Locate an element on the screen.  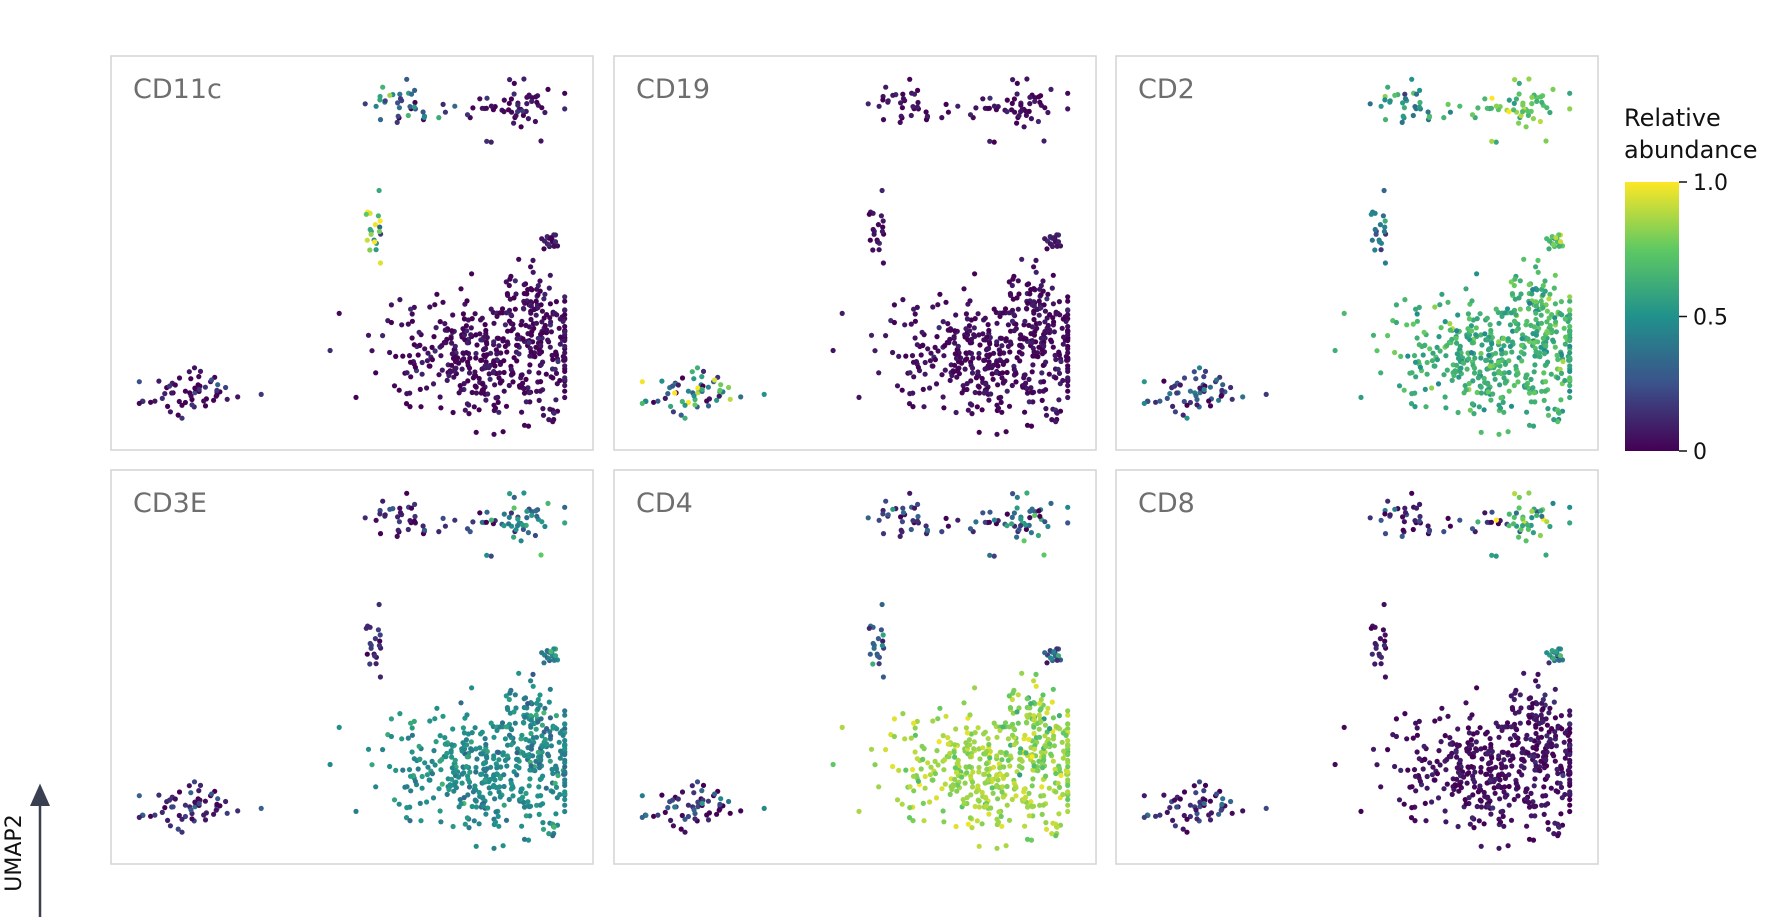
umap2-axis-label: UMAP2 is located at coordinates (14, 852).